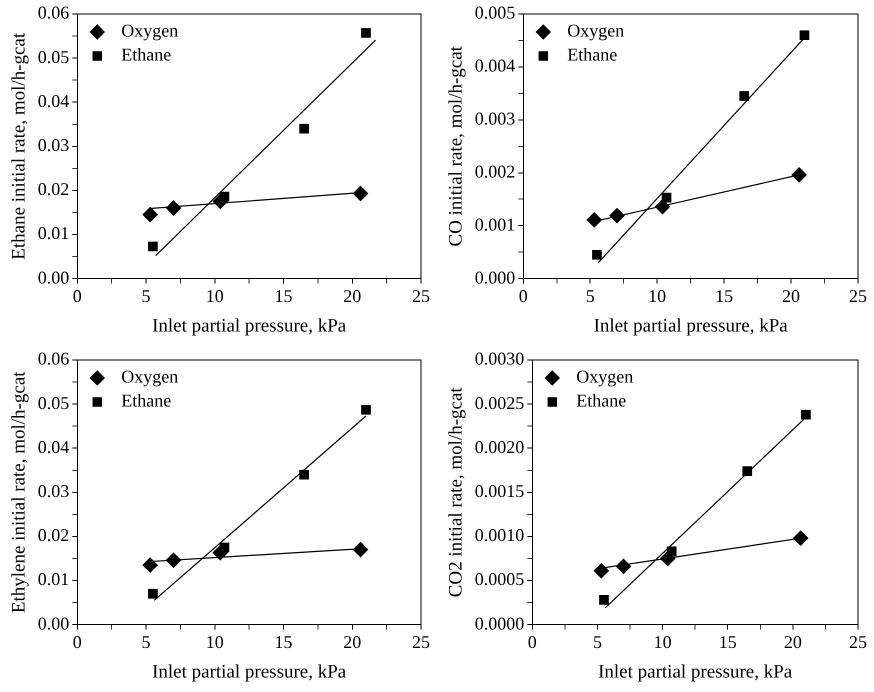  Describe the element at coordinates (499, 402) in the screenshot. I see `y-tick-label: 0.0025` at that location.